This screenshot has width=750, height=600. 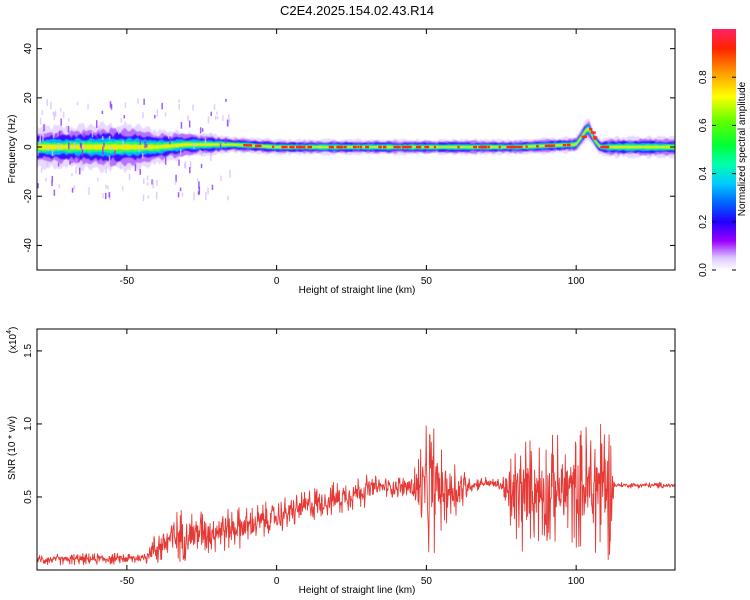 What do you see at coordinates (9, 332) in the screenshot?
I see `snr-y-multiplier-exp: 4` at bounding box center [9, 332].